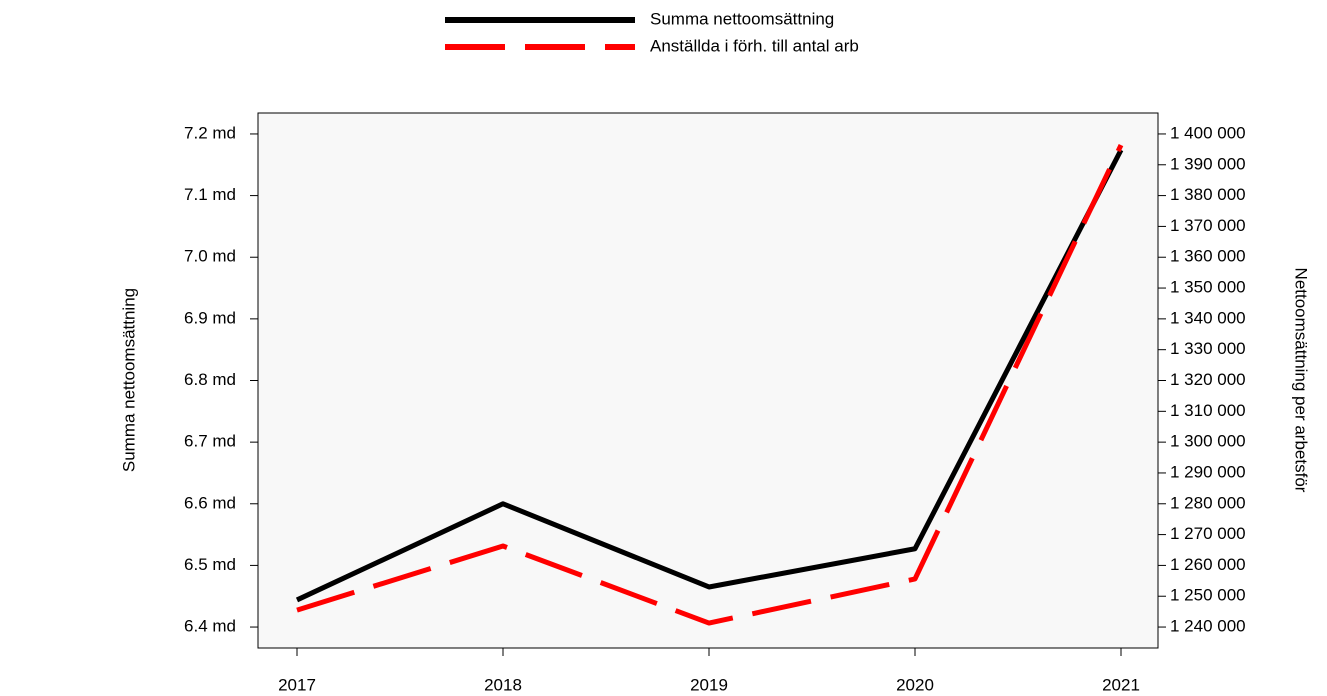  Describe the element at coordinates (297, 684) in the screenshot. I see `x-tick-label: 2017` at that location.